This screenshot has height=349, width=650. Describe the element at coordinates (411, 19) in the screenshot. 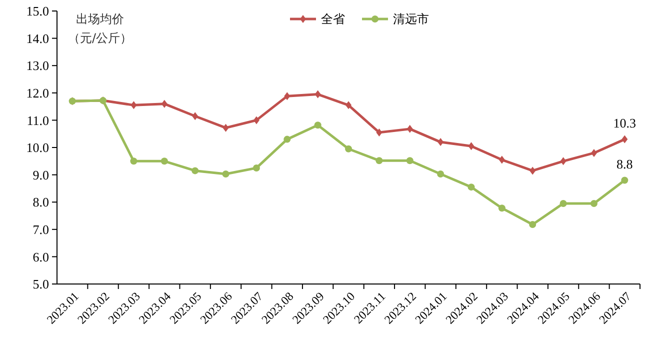

I see `legend-label: 清远市` at that location.